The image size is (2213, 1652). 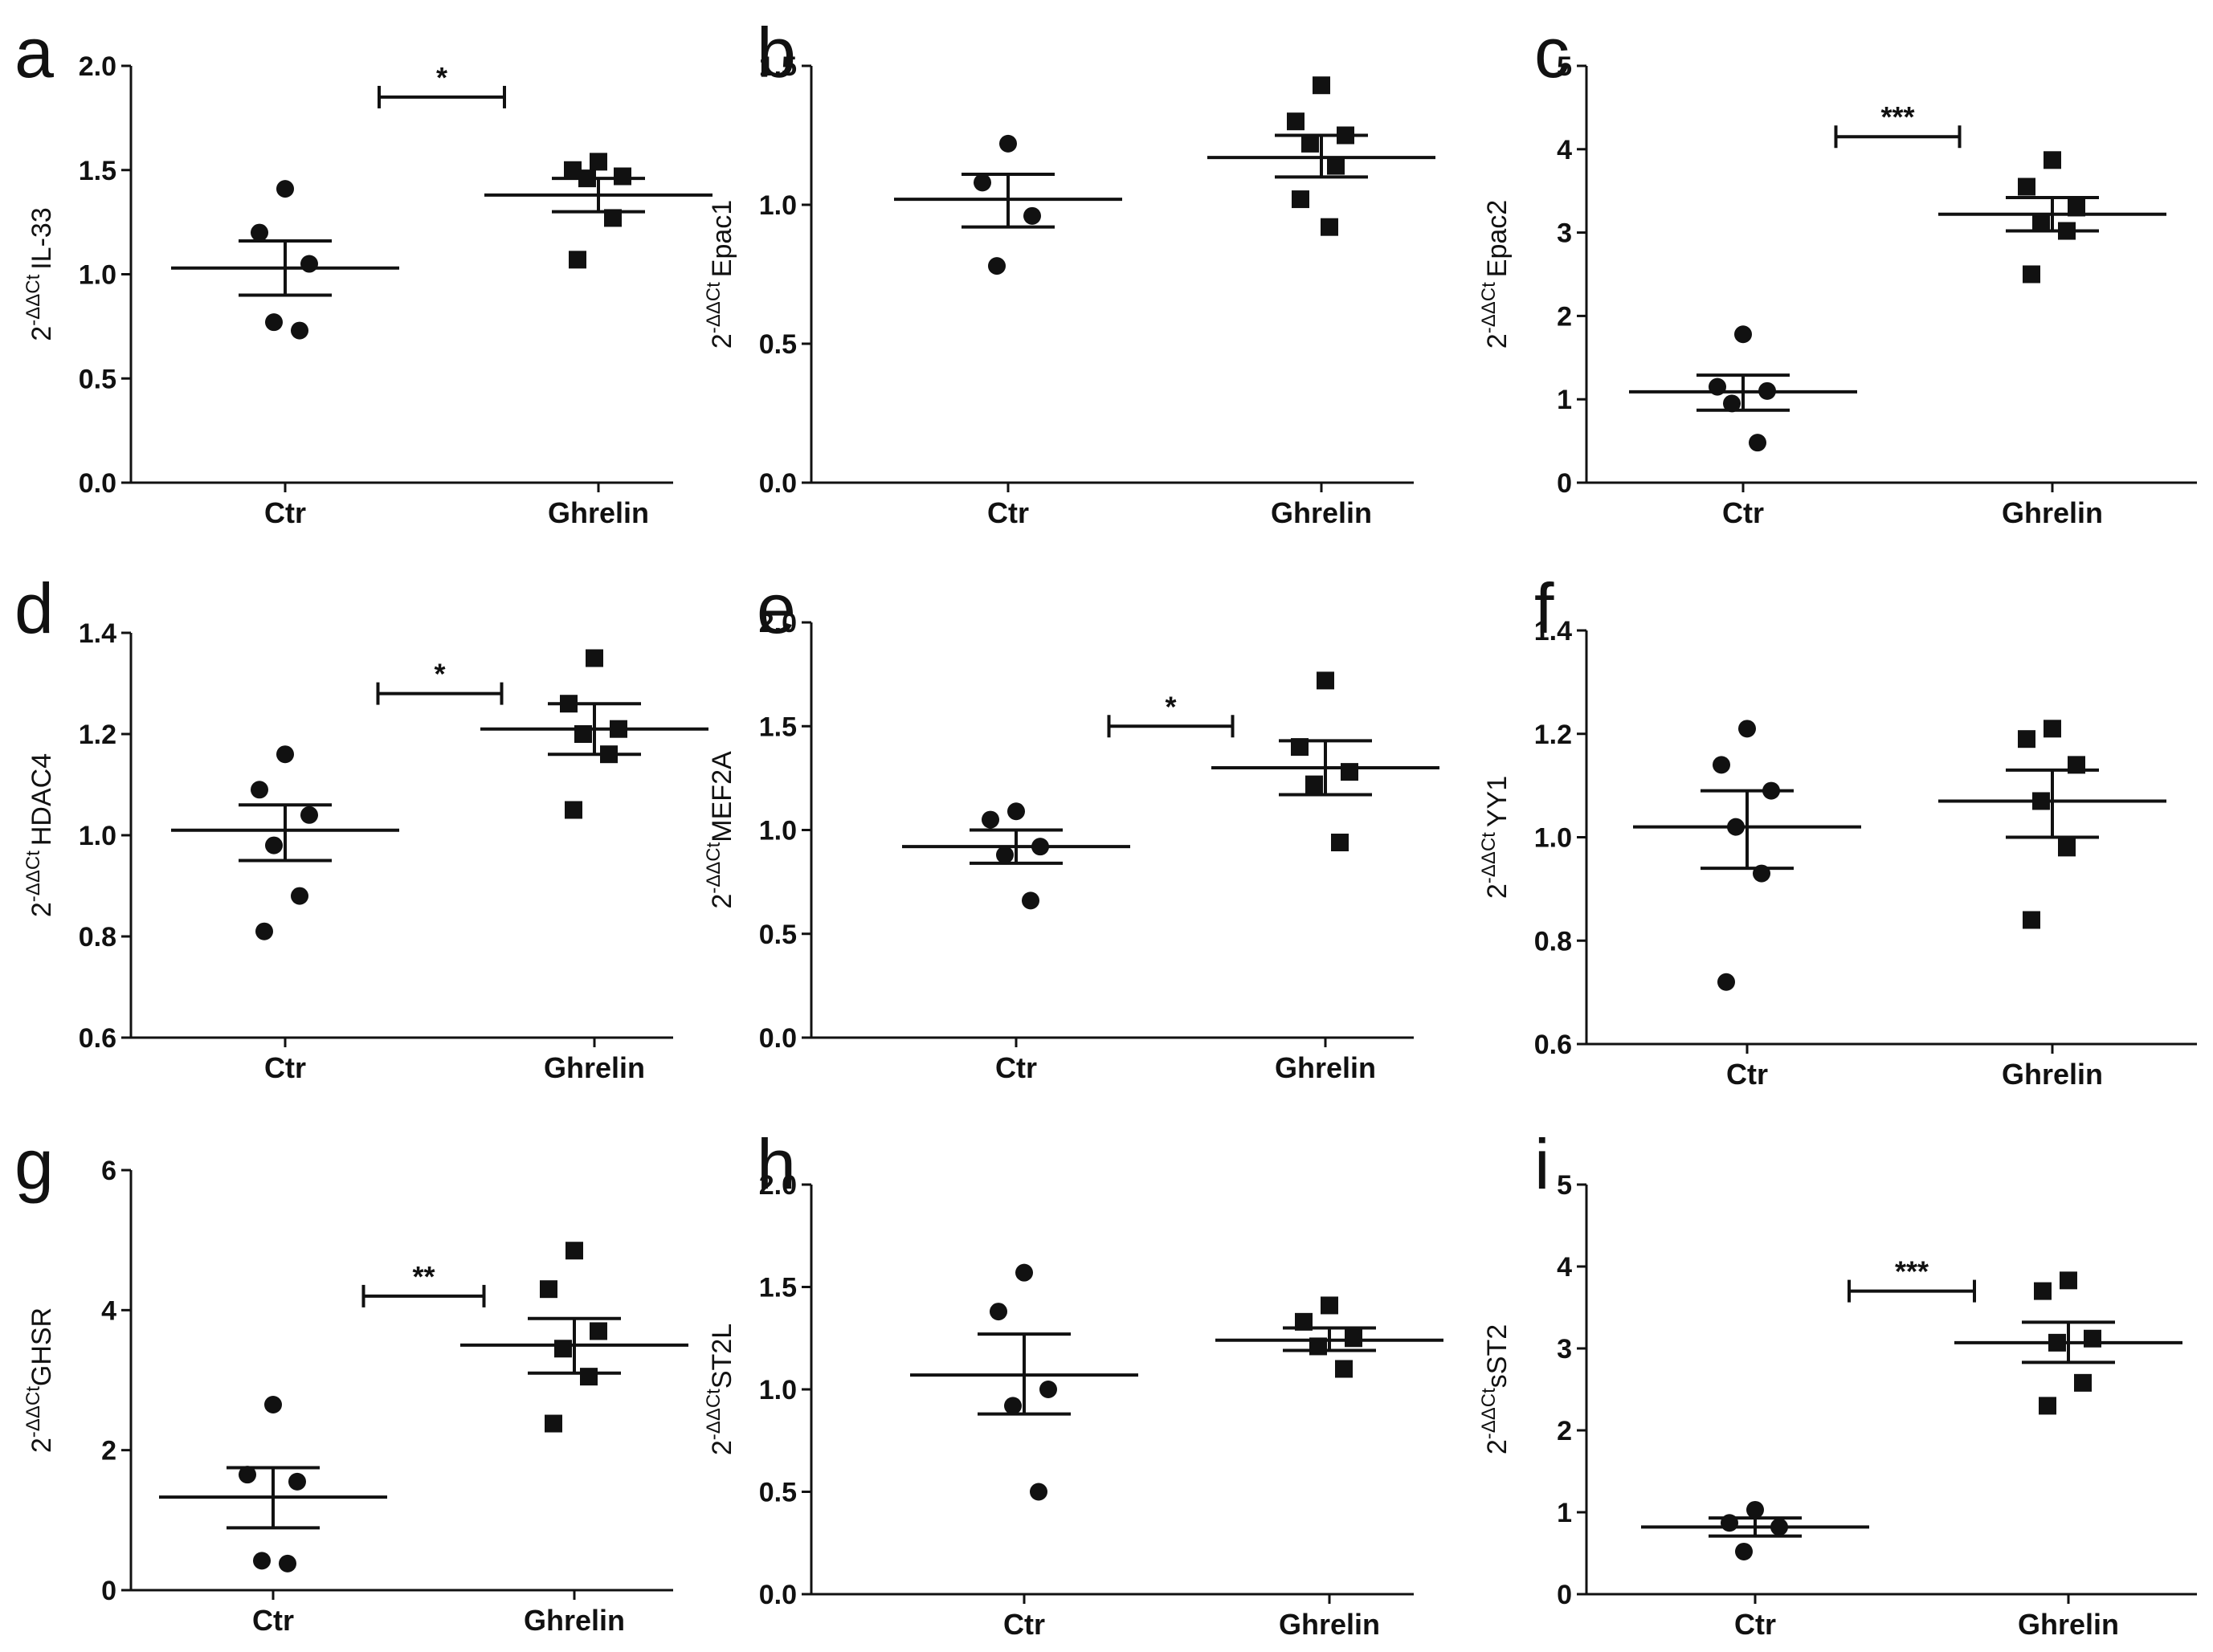 I want to click on panel-i: i 0 1 2 3 4 5 Ctr Ghrelin 2-ΔΔCtsST2 ***, so click(x=1837, y=1382).